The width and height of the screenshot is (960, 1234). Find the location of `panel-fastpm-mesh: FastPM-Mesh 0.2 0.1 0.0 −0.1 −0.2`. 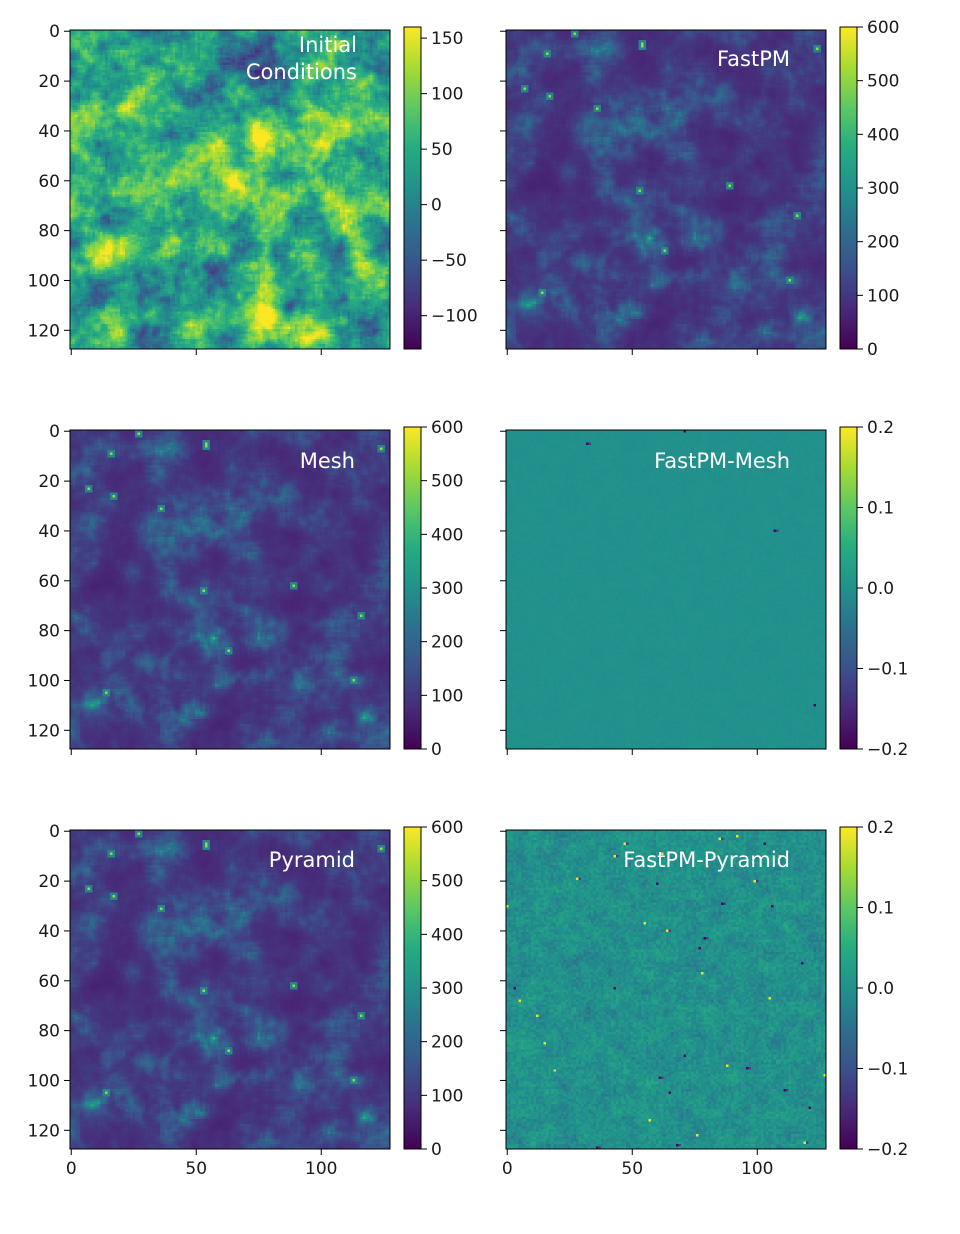

panel-fastpm-mesh: FastPM-Mesh 0.2 0.1 0.0 −0.1 −0.2 is located at coordinates (704, 589).